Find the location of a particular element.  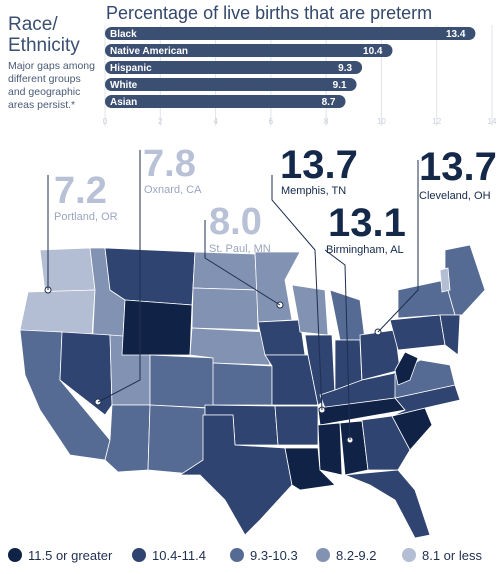

bar-black is located at coordinates (290, 33).